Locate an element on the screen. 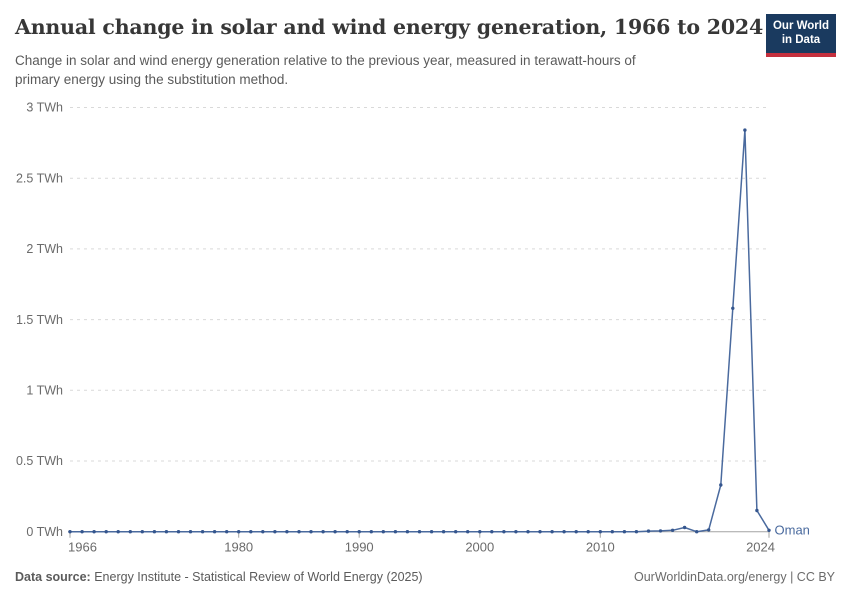 The image size is (850, 600). x-tick-label: 2000 is located at coordinates (479, 547).